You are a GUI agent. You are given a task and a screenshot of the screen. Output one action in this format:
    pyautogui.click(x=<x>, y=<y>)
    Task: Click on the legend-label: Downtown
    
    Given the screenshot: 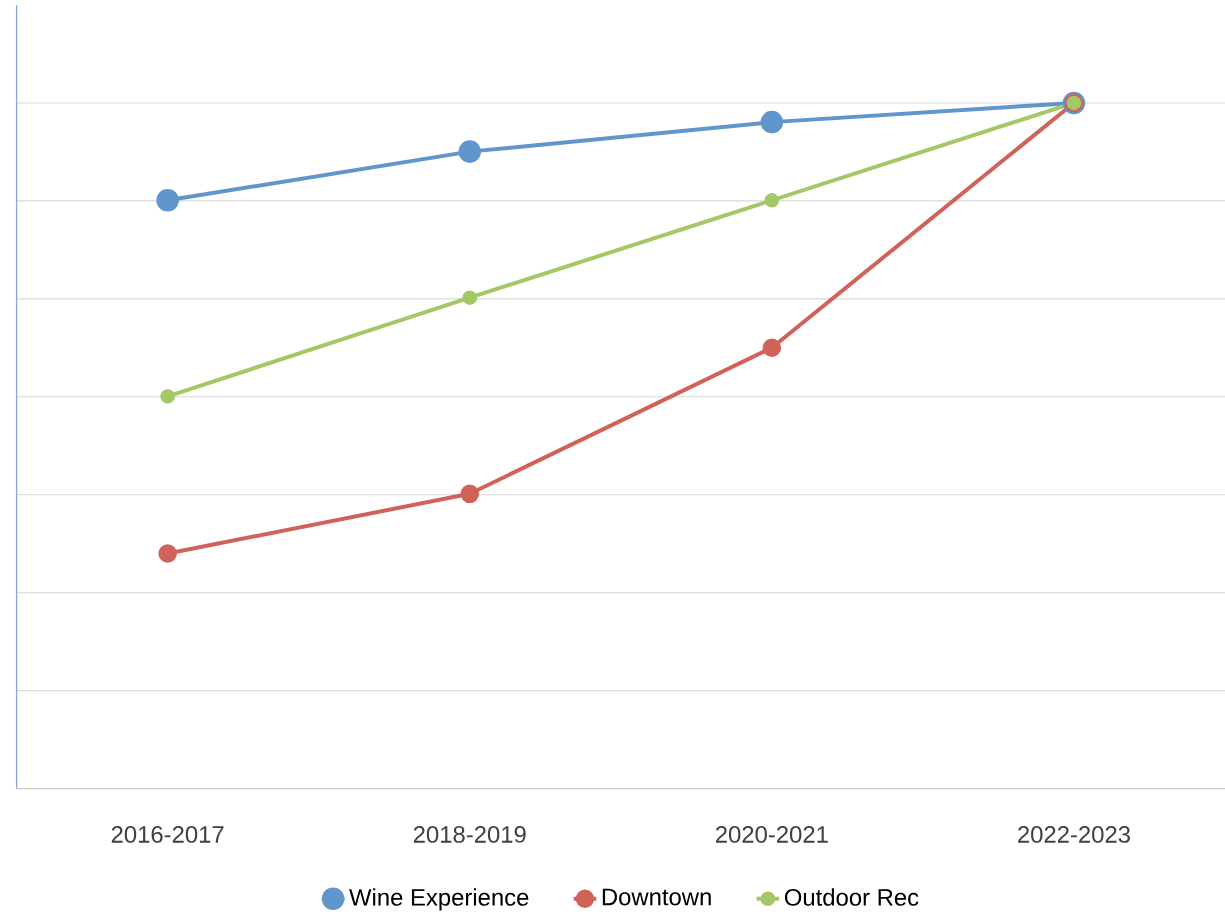 What is the action you would take?
    pyautogui.click(x=656, y=897)
    